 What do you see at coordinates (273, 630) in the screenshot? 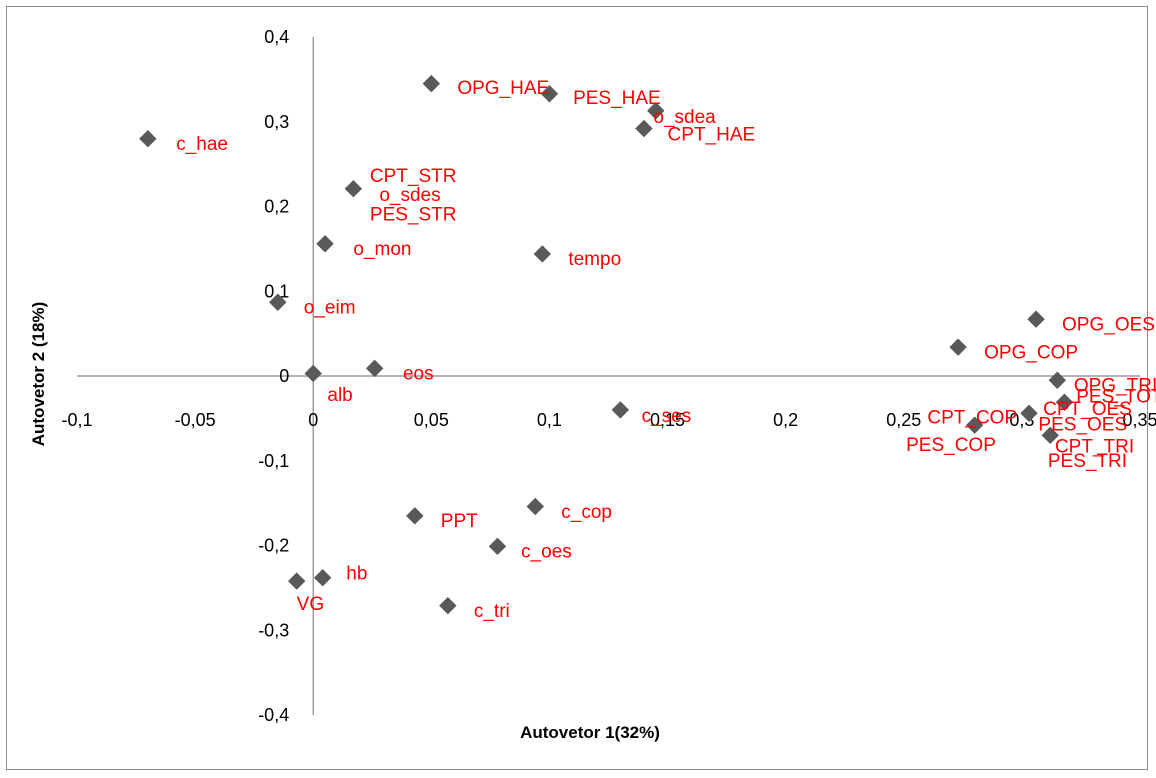
I see `y-tick-label: -0,3` at bounding box center [273, 630].